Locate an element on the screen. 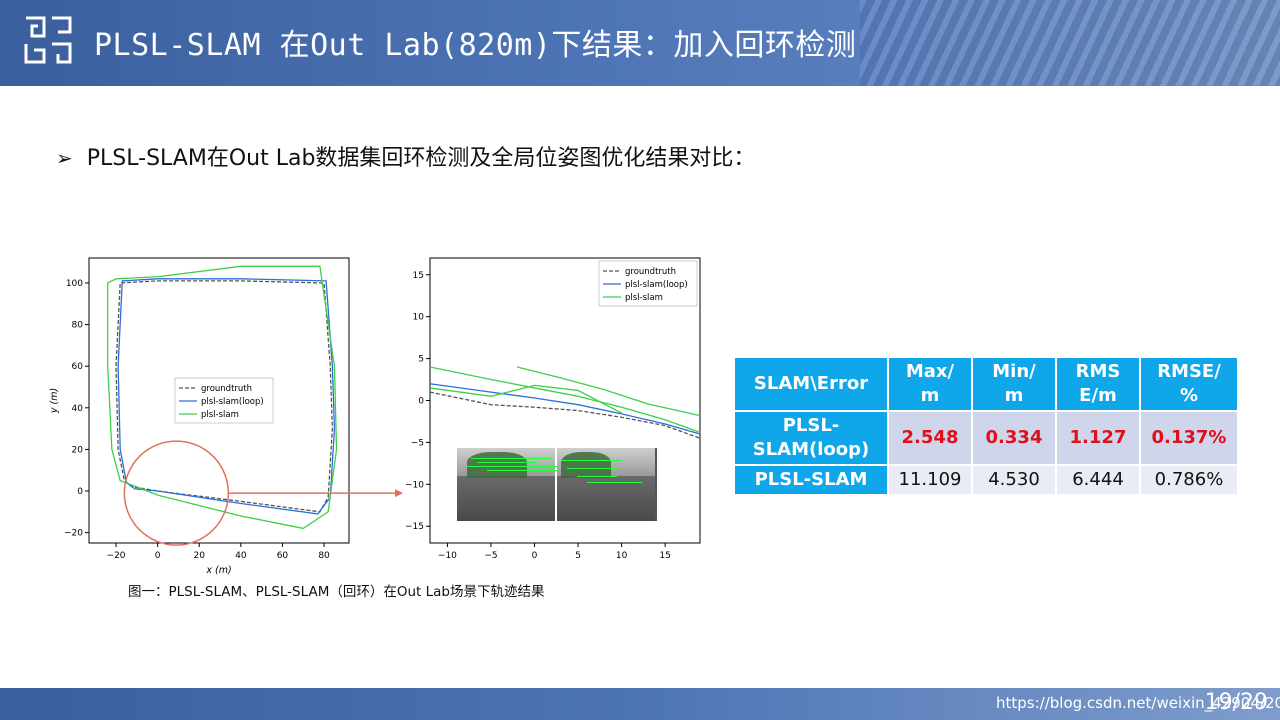  table-row: PLSL-SLAM 11.109 4.530 6.444 0.786% is located at coordinates (986, 480).